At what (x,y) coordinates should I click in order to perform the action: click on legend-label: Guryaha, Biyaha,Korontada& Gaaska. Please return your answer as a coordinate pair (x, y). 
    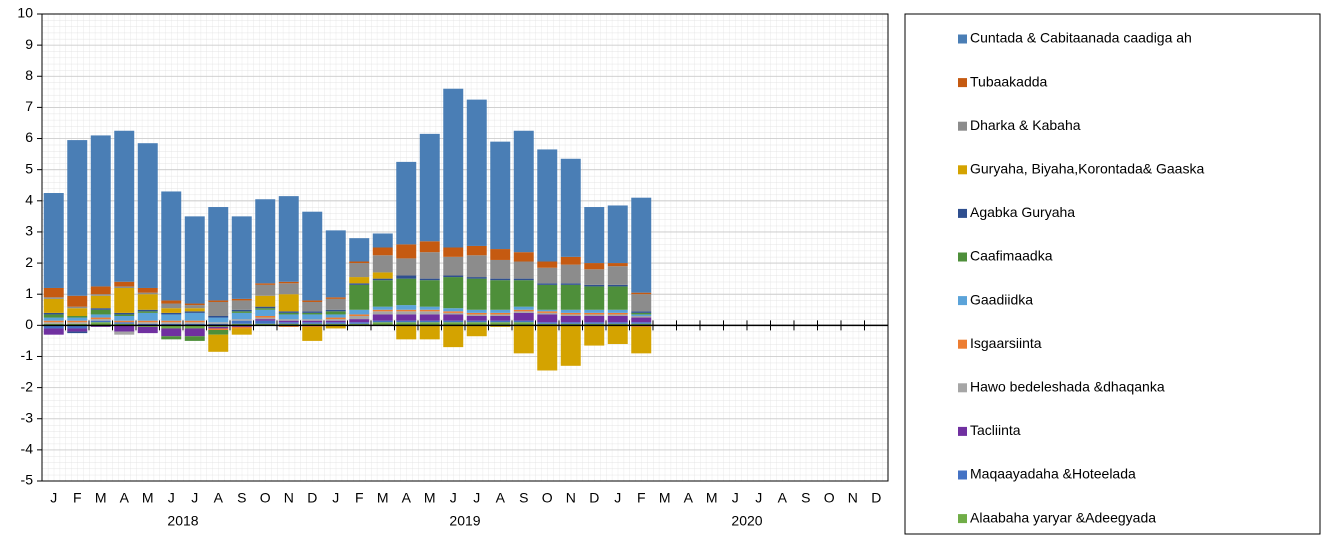
    Looking at the image, I should click on (1087, 169).